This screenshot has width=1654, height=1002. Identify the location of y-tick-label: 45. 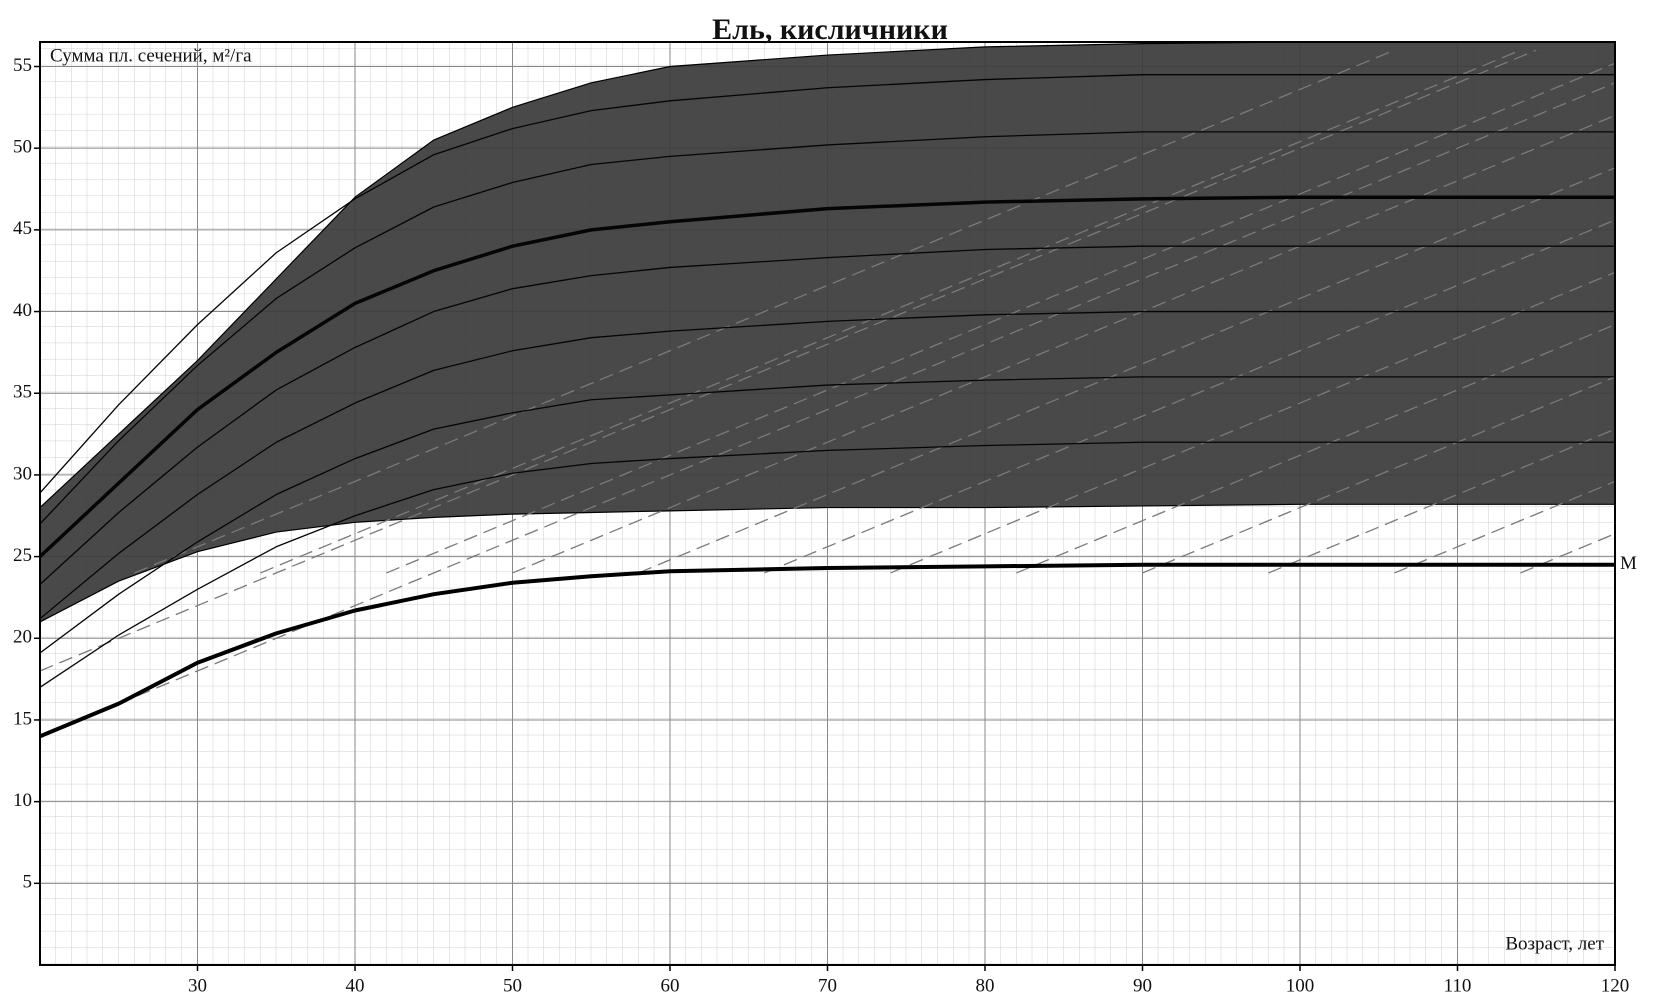
(22, 228).